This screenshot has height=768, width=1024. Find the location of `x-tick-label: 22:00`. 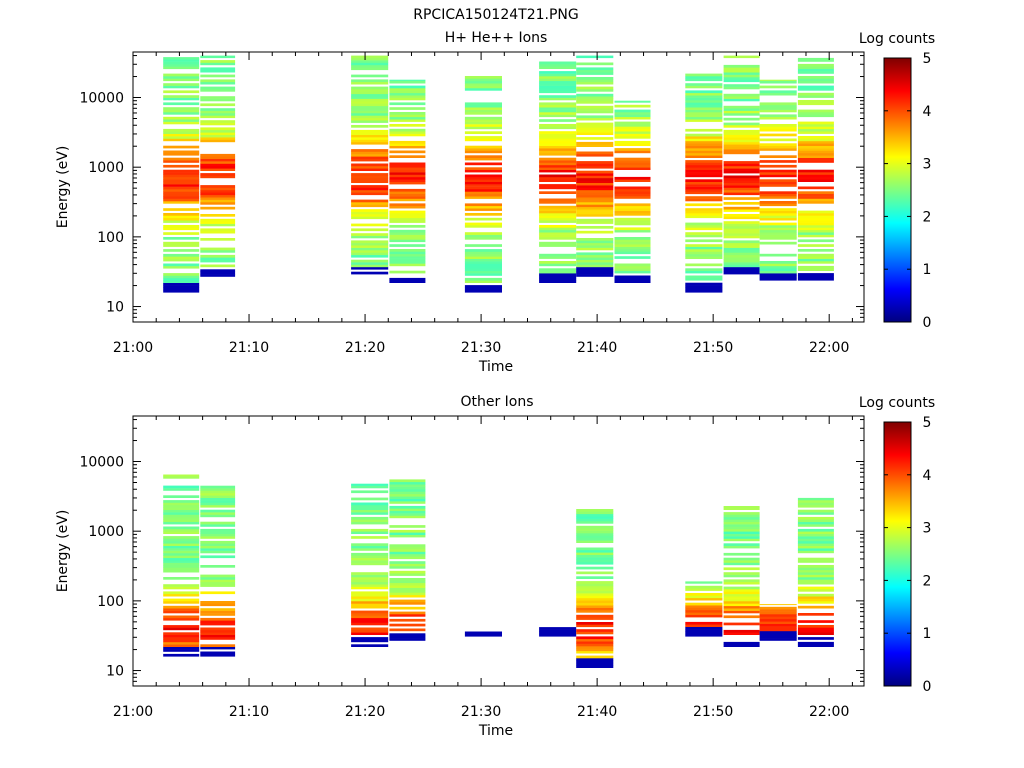

x-tick-label: 22:00 is located at coordinates (829, 348).